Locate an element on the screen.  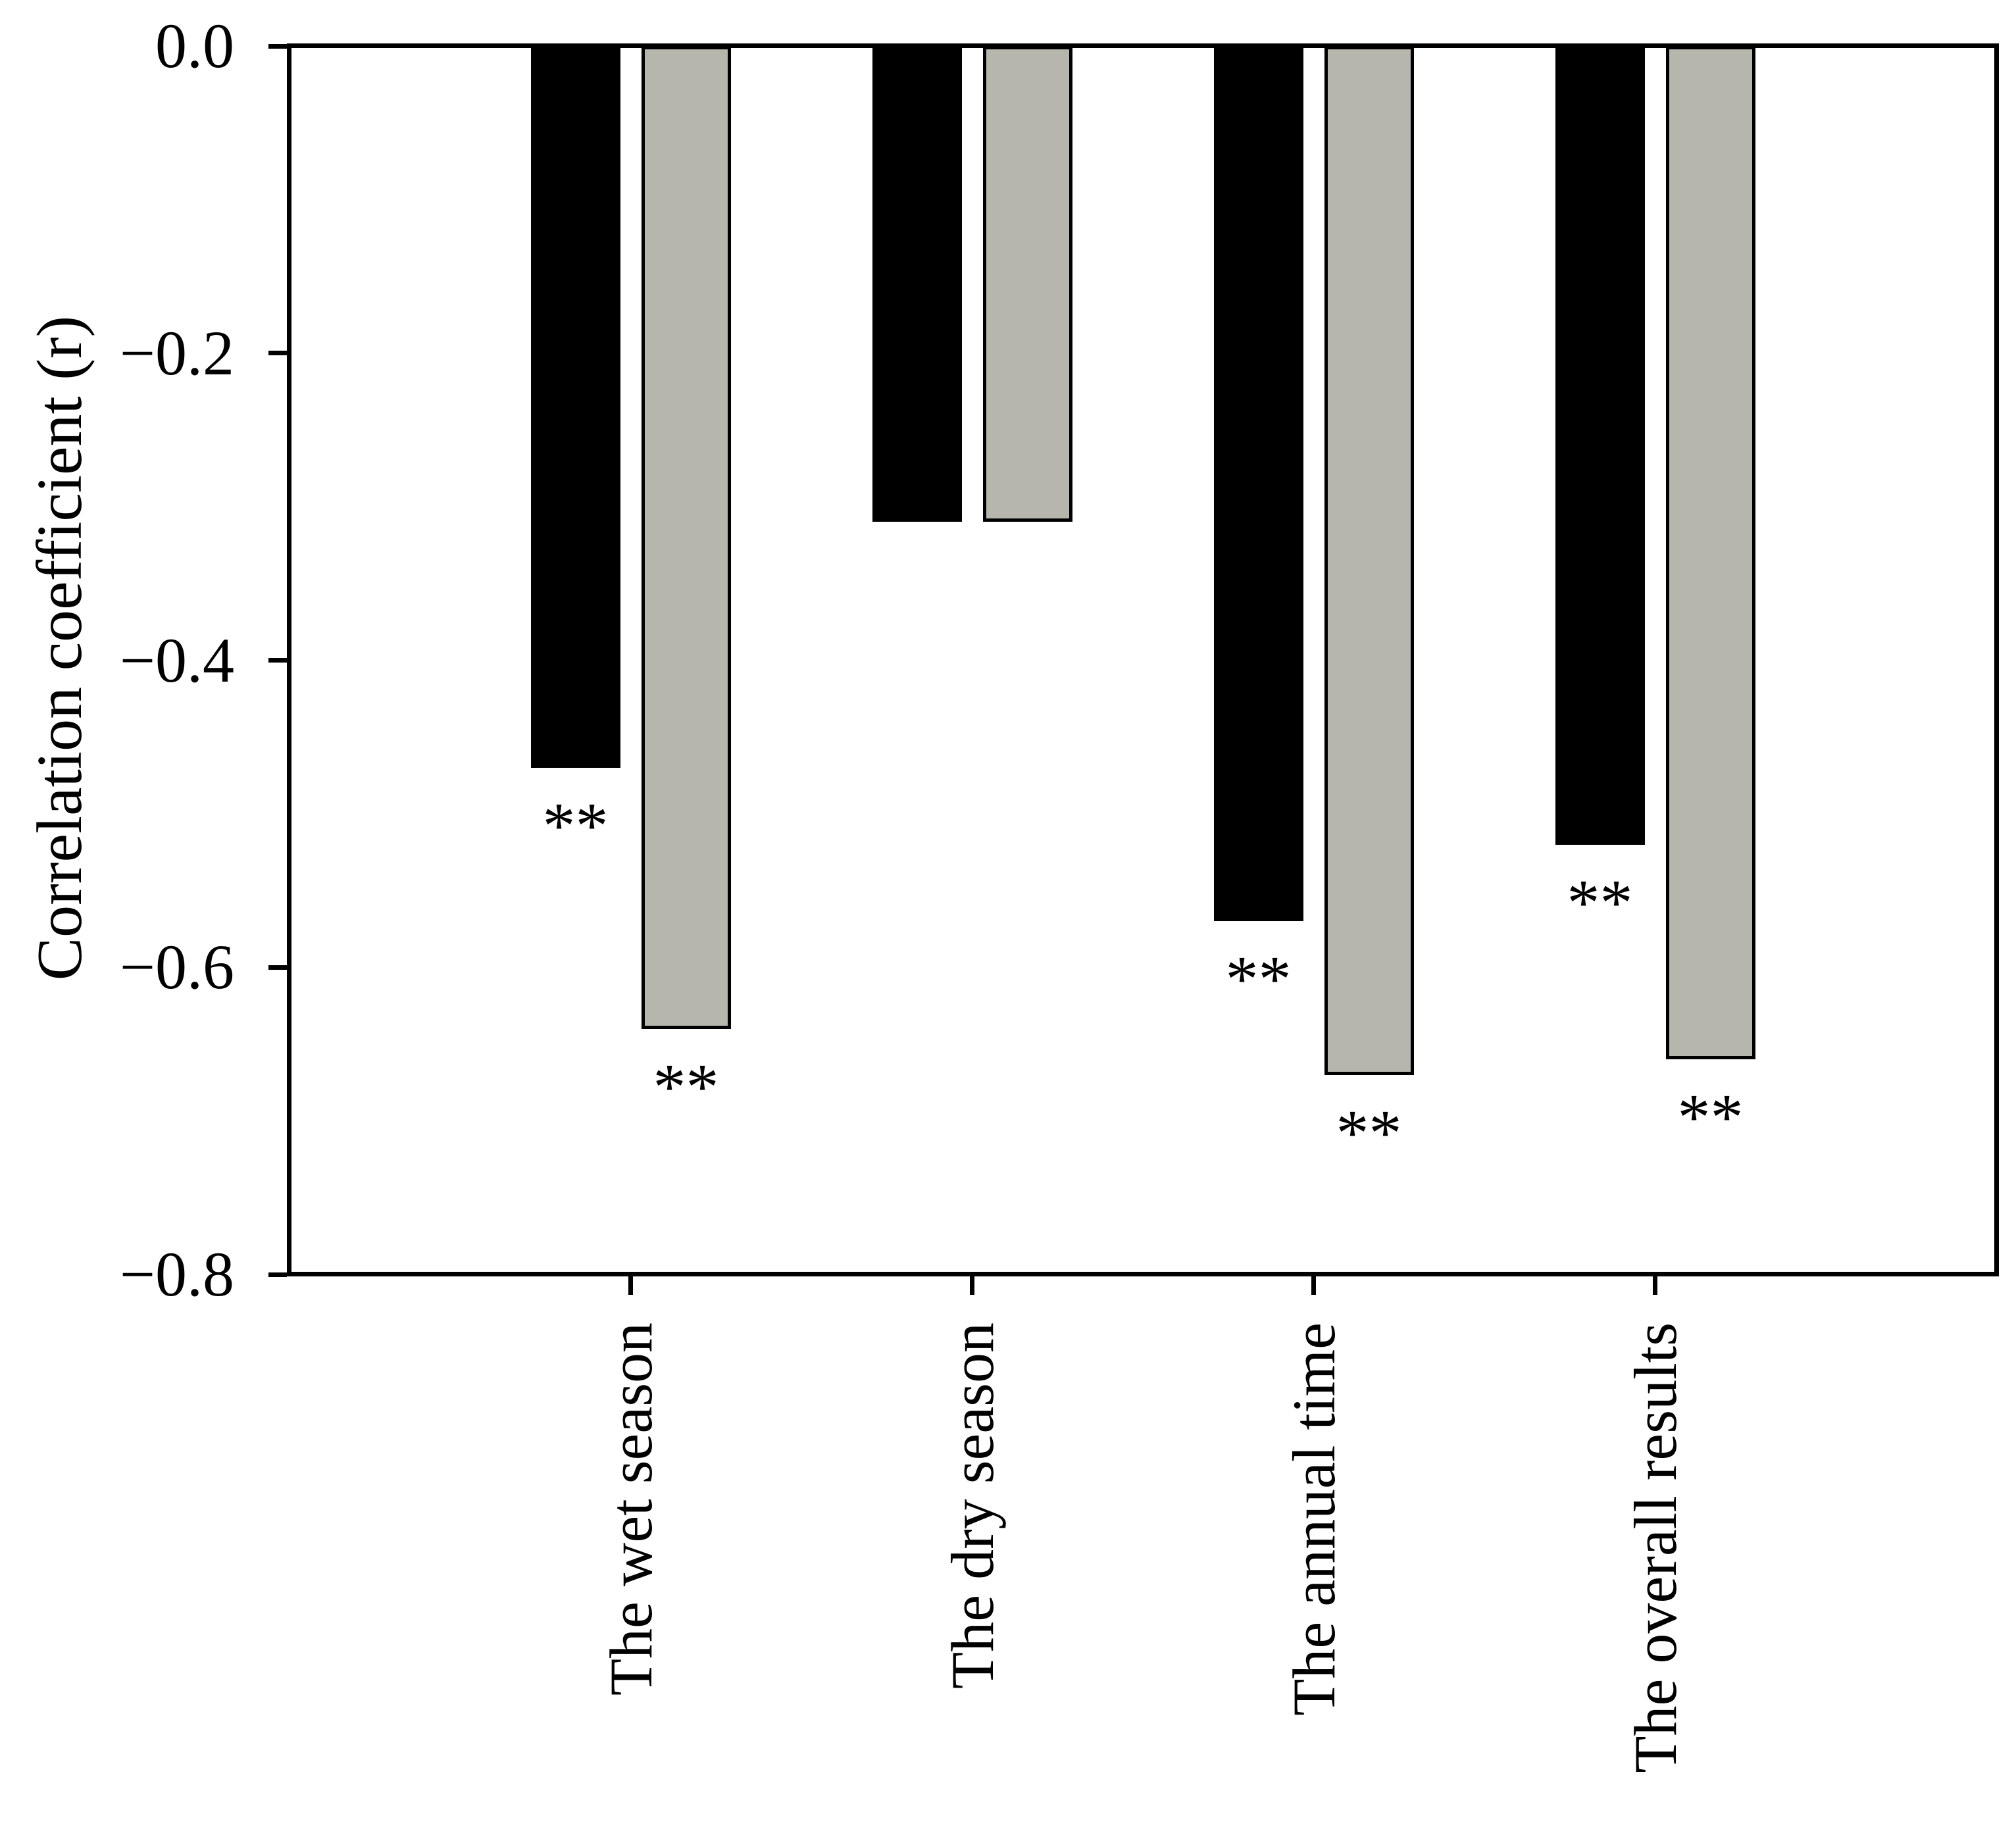
x-category-label: The annual time is located at coordinates (1314, 1519).